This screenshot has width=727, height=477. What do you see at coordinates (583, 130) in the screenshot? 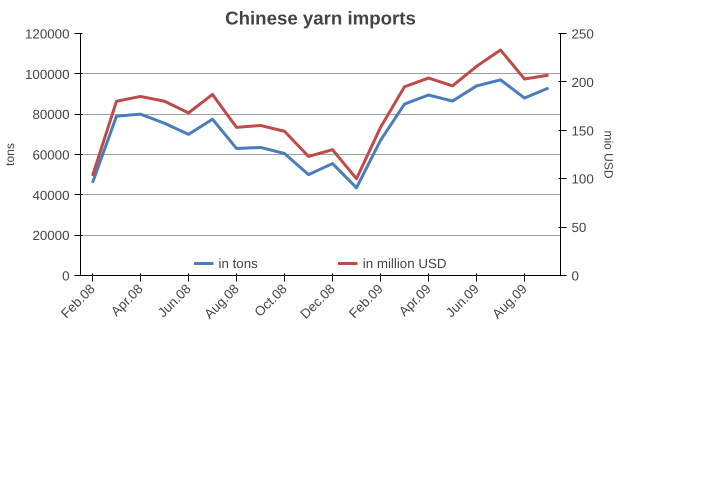
I see `y2-tick-label: 150` at bounding box center [583, 130].